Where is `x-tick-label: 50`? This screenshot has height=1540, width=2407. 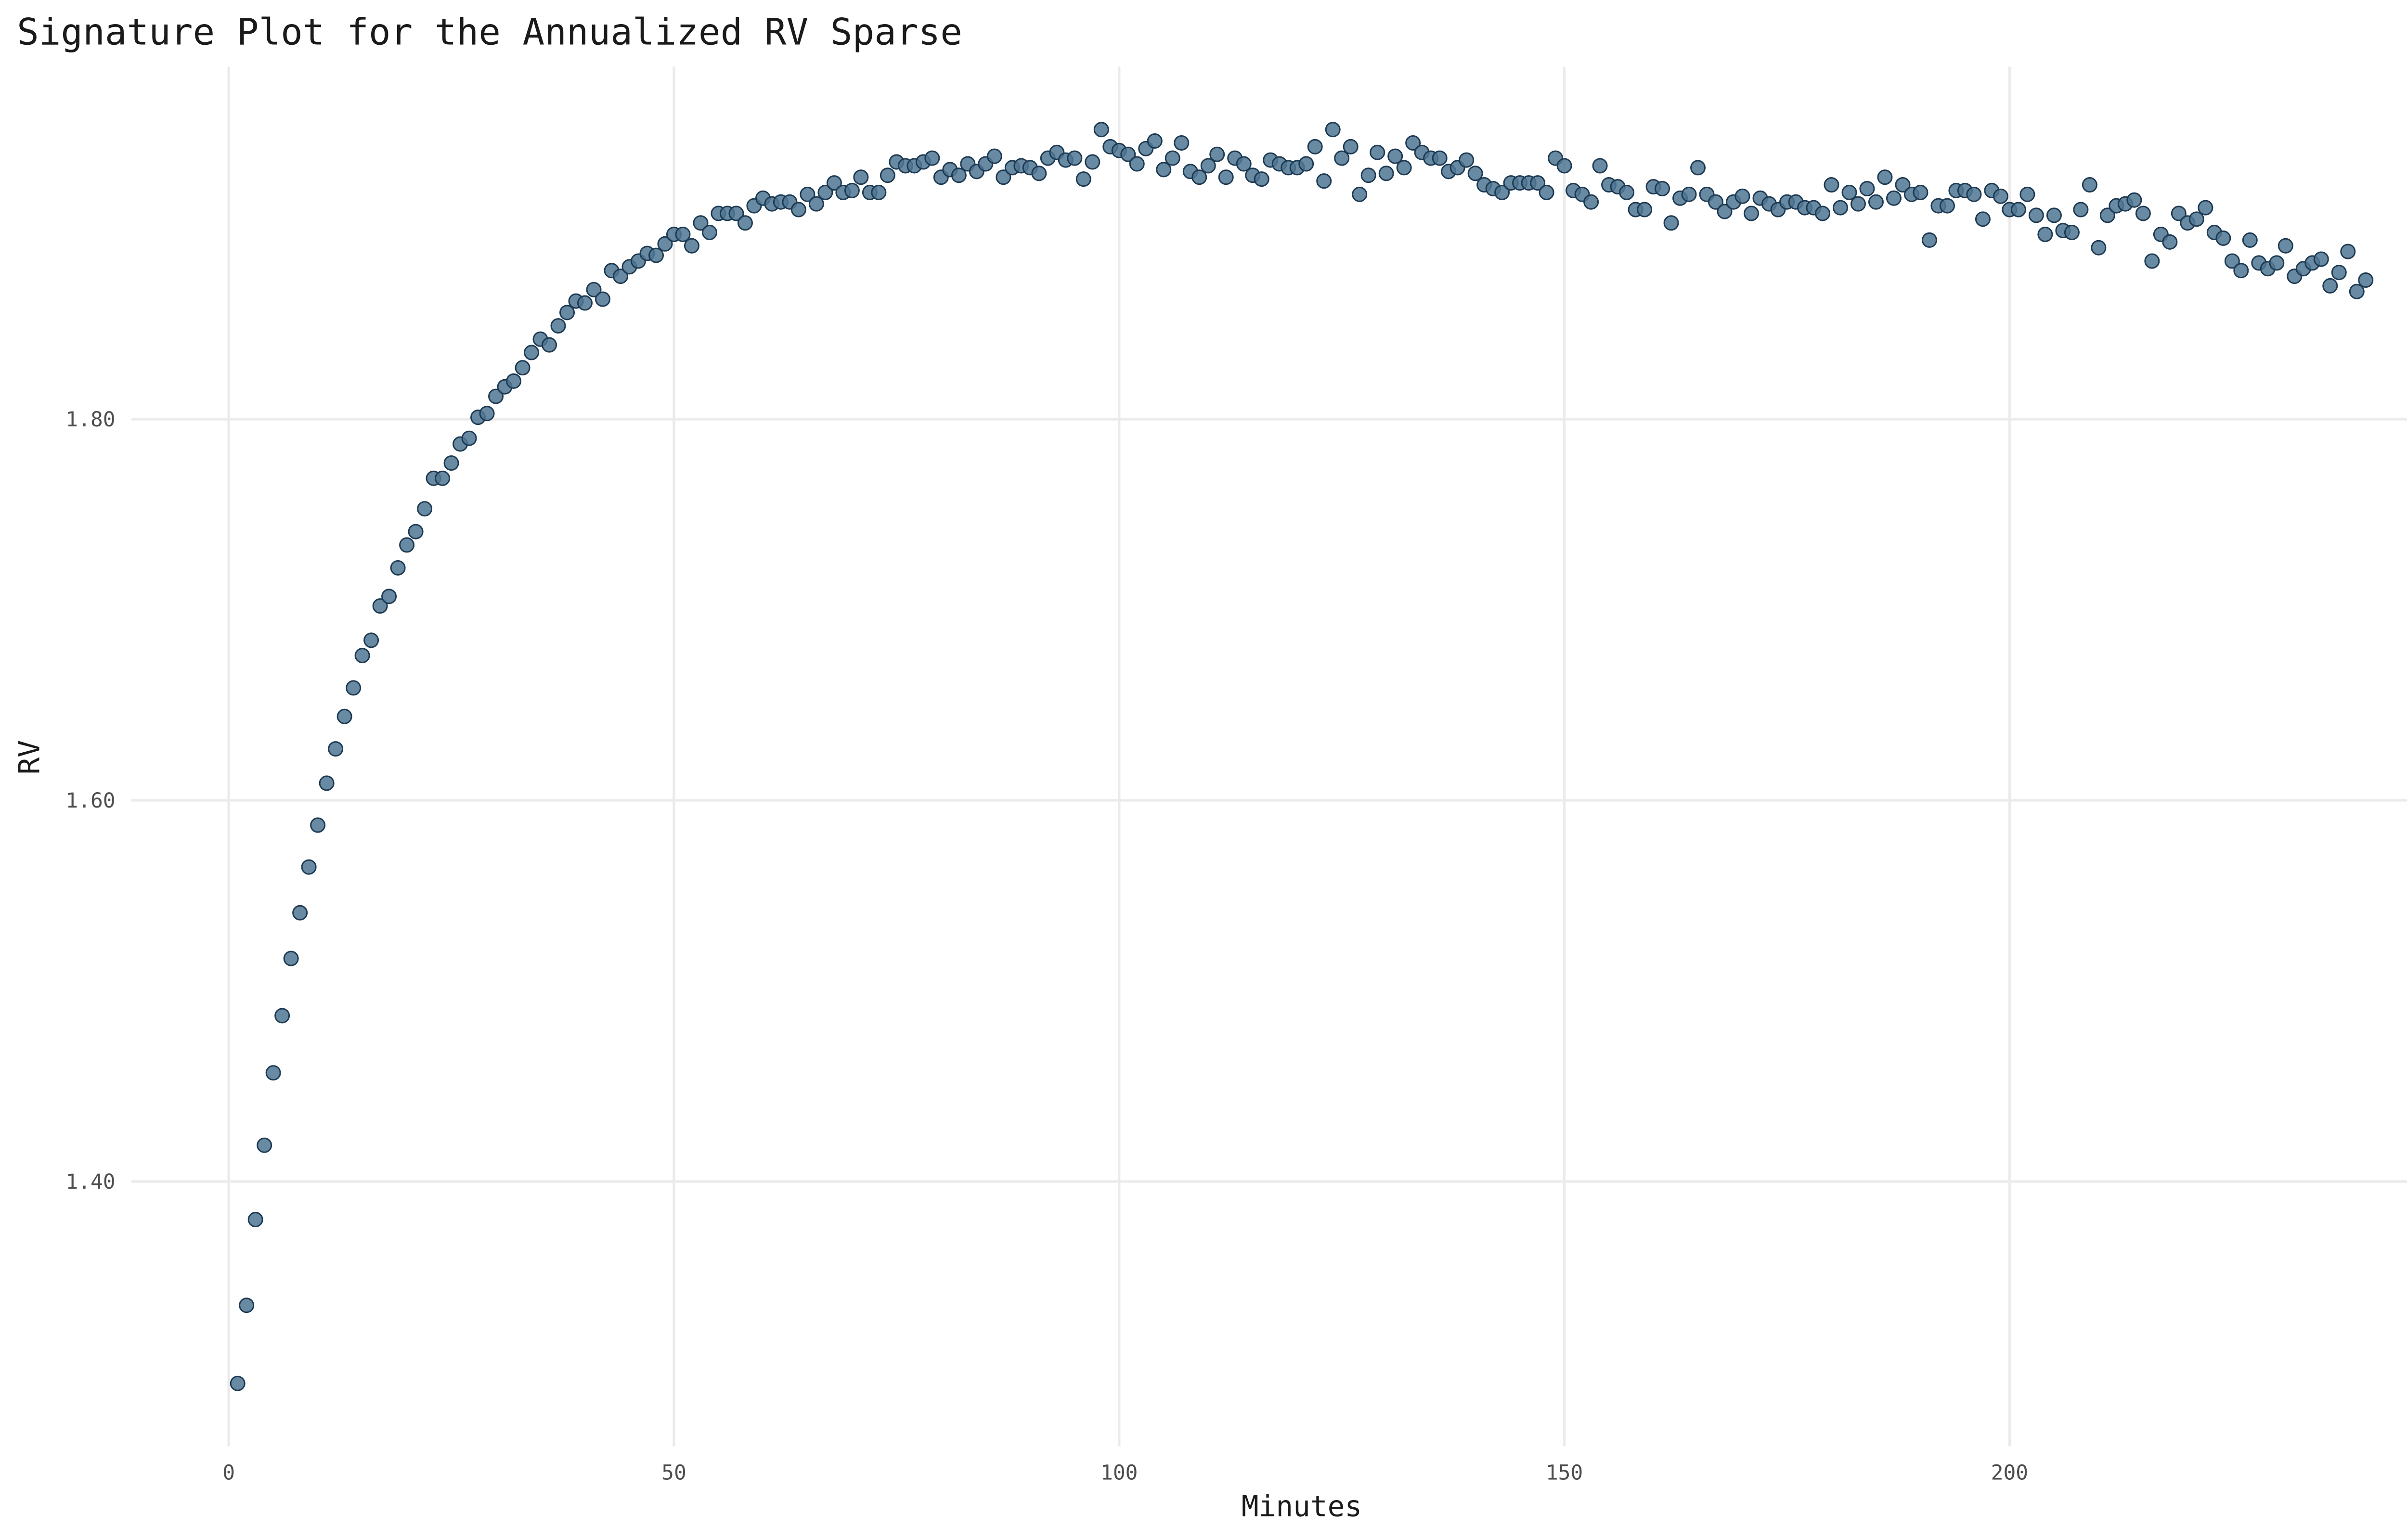 x-tick-label: 50 is located at coordinates (673, 1473).